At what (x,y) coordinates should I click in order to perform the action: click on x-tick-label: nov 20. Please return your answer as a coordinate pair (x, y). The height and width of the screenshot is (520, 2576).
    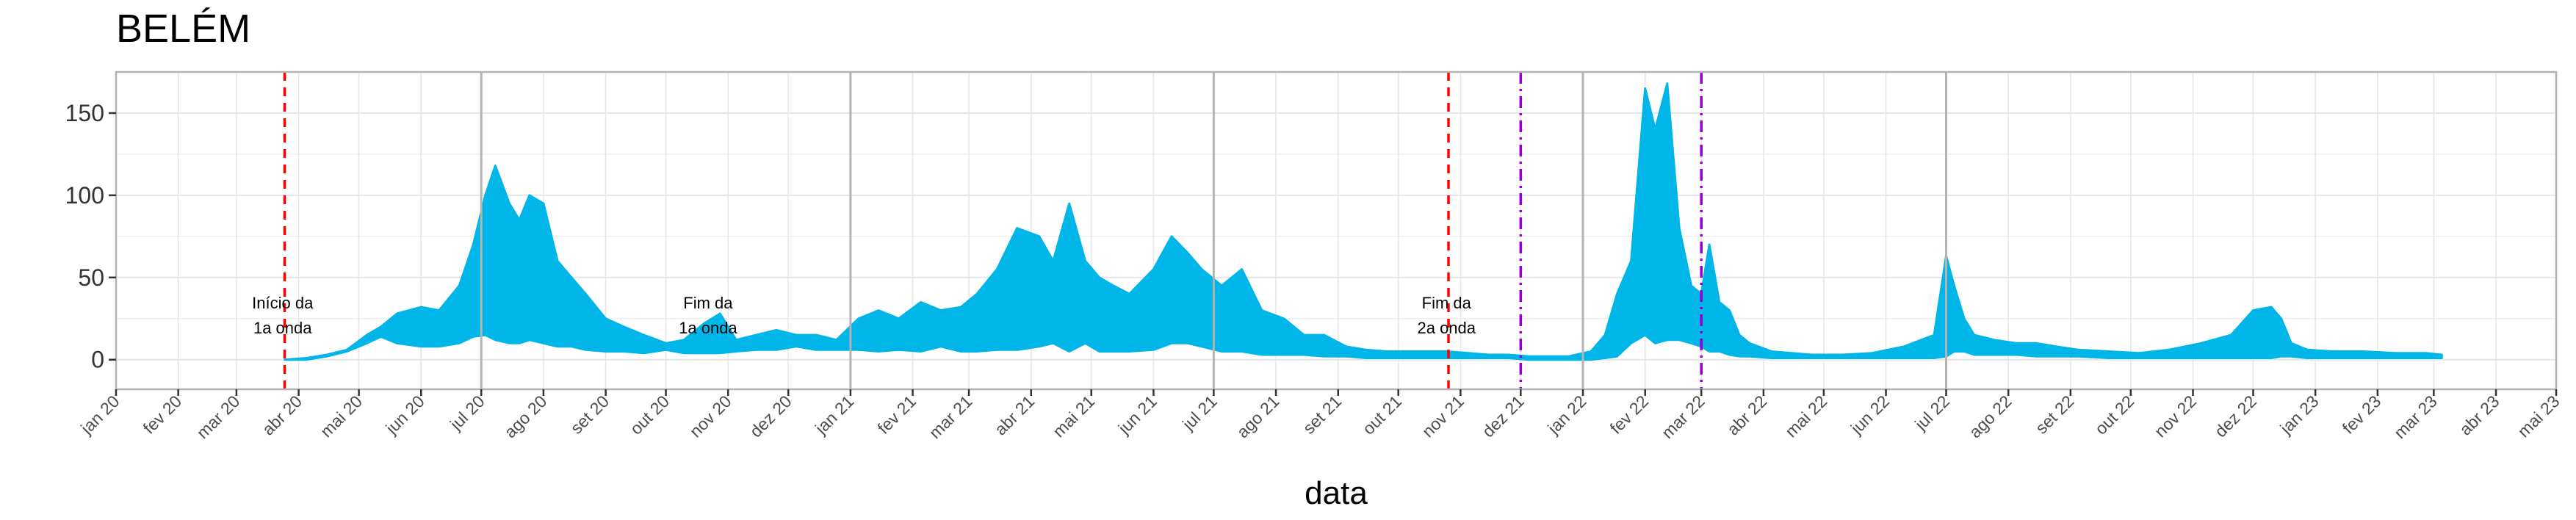
    Looking at the image, I should click on (710, 416).